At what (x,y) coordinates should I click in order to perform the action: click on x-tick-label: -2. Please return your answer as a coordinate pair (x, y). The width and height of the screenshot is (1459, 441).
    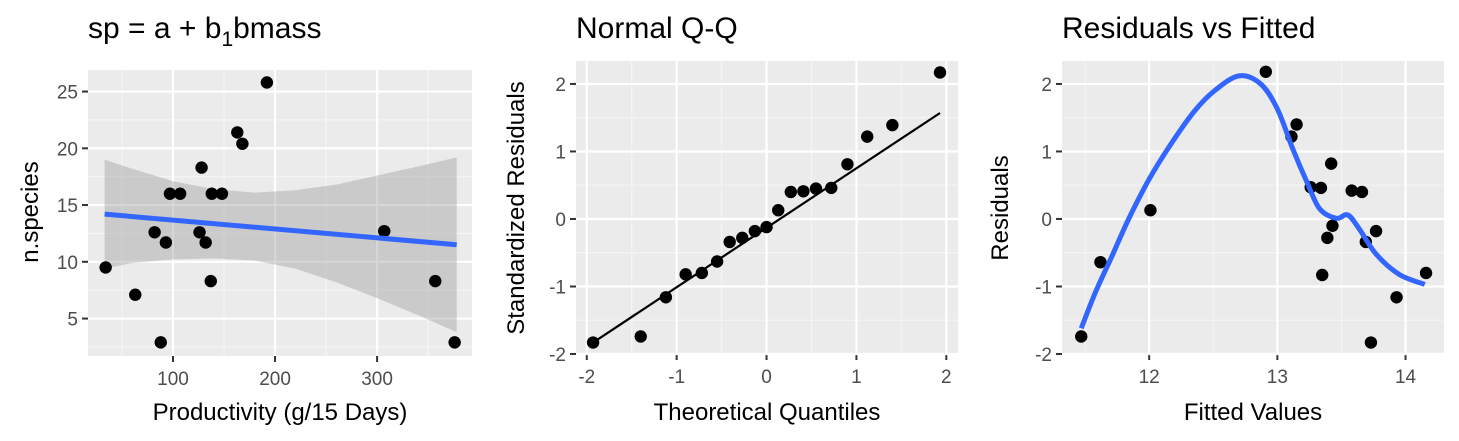
    Looking at the image, I should click on (586, 377).